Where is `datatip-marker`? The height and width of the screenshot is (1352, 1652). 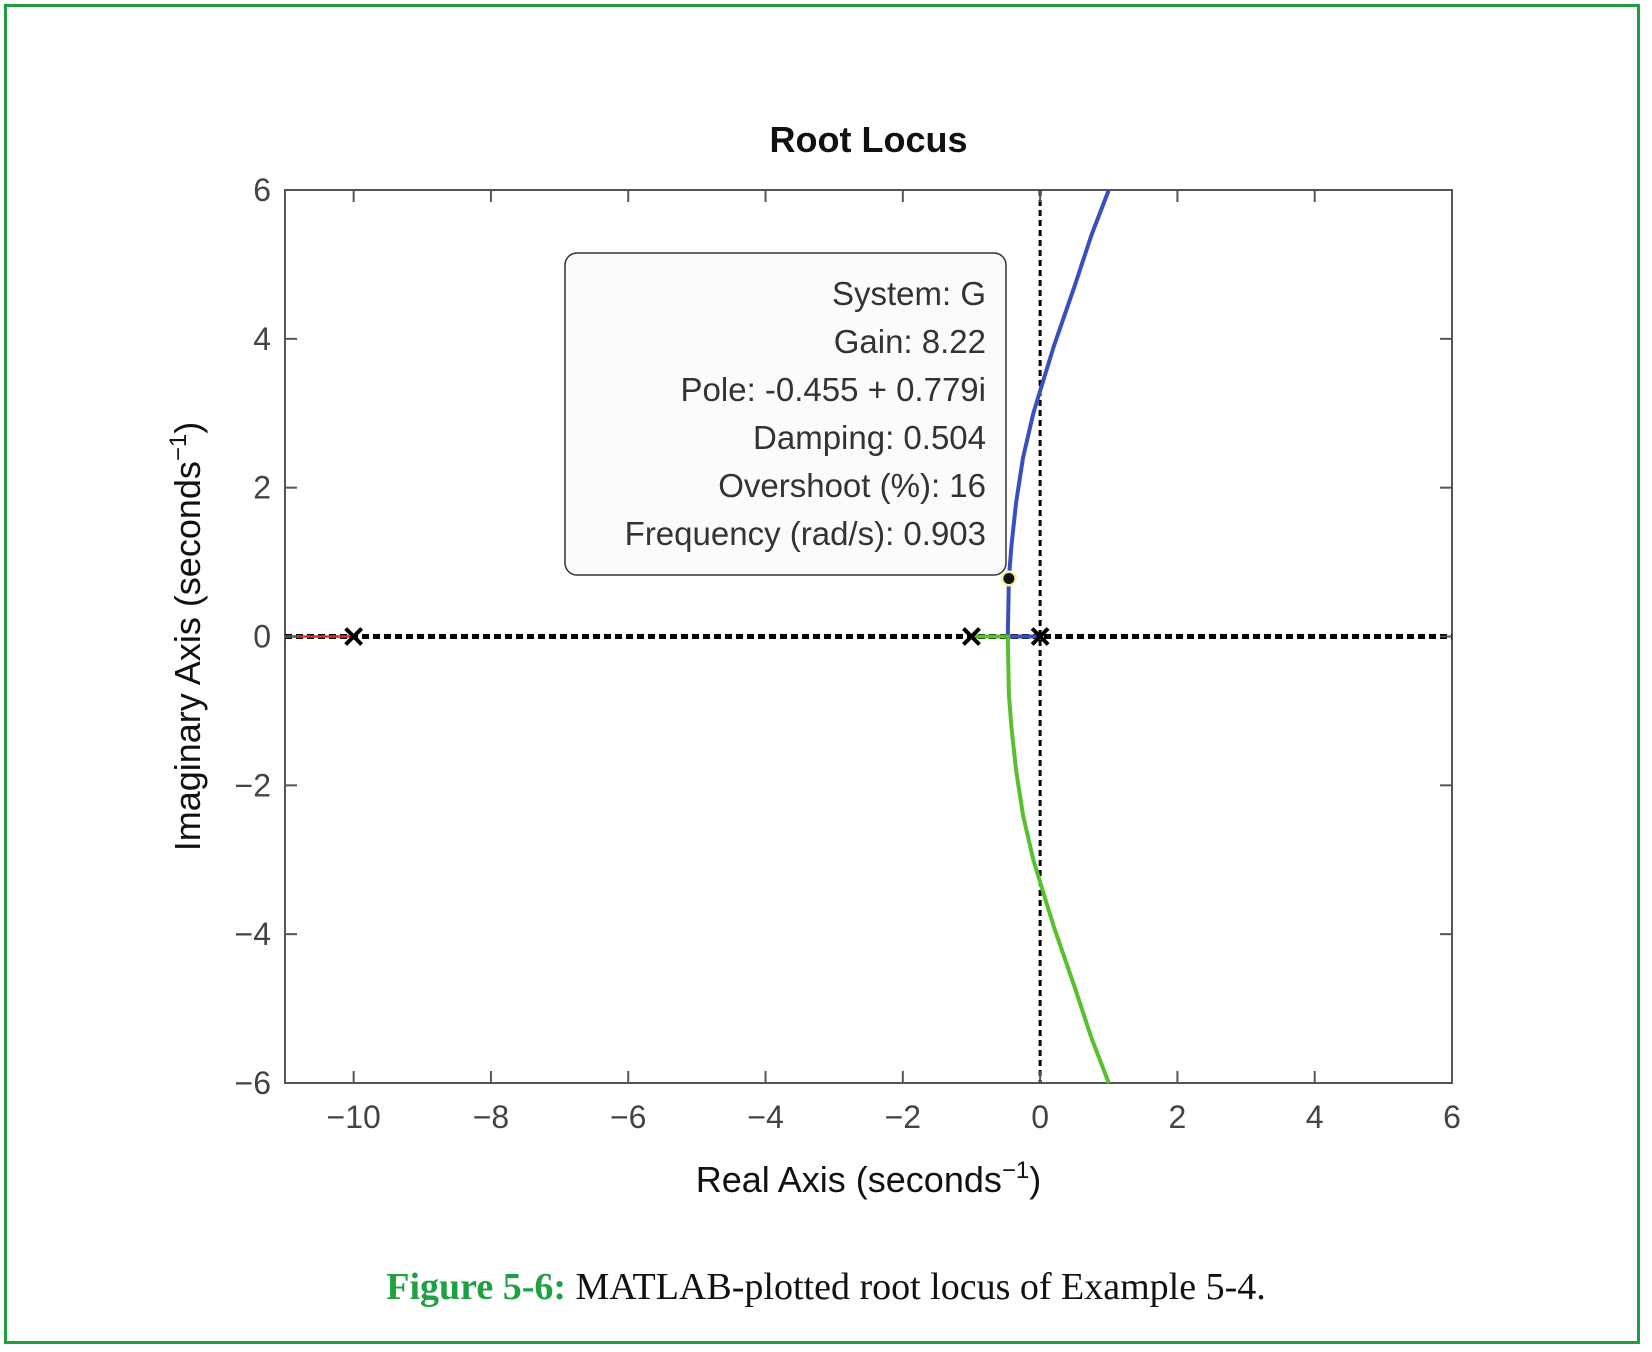 datatip-marker is located at coordinates (1009, 579).